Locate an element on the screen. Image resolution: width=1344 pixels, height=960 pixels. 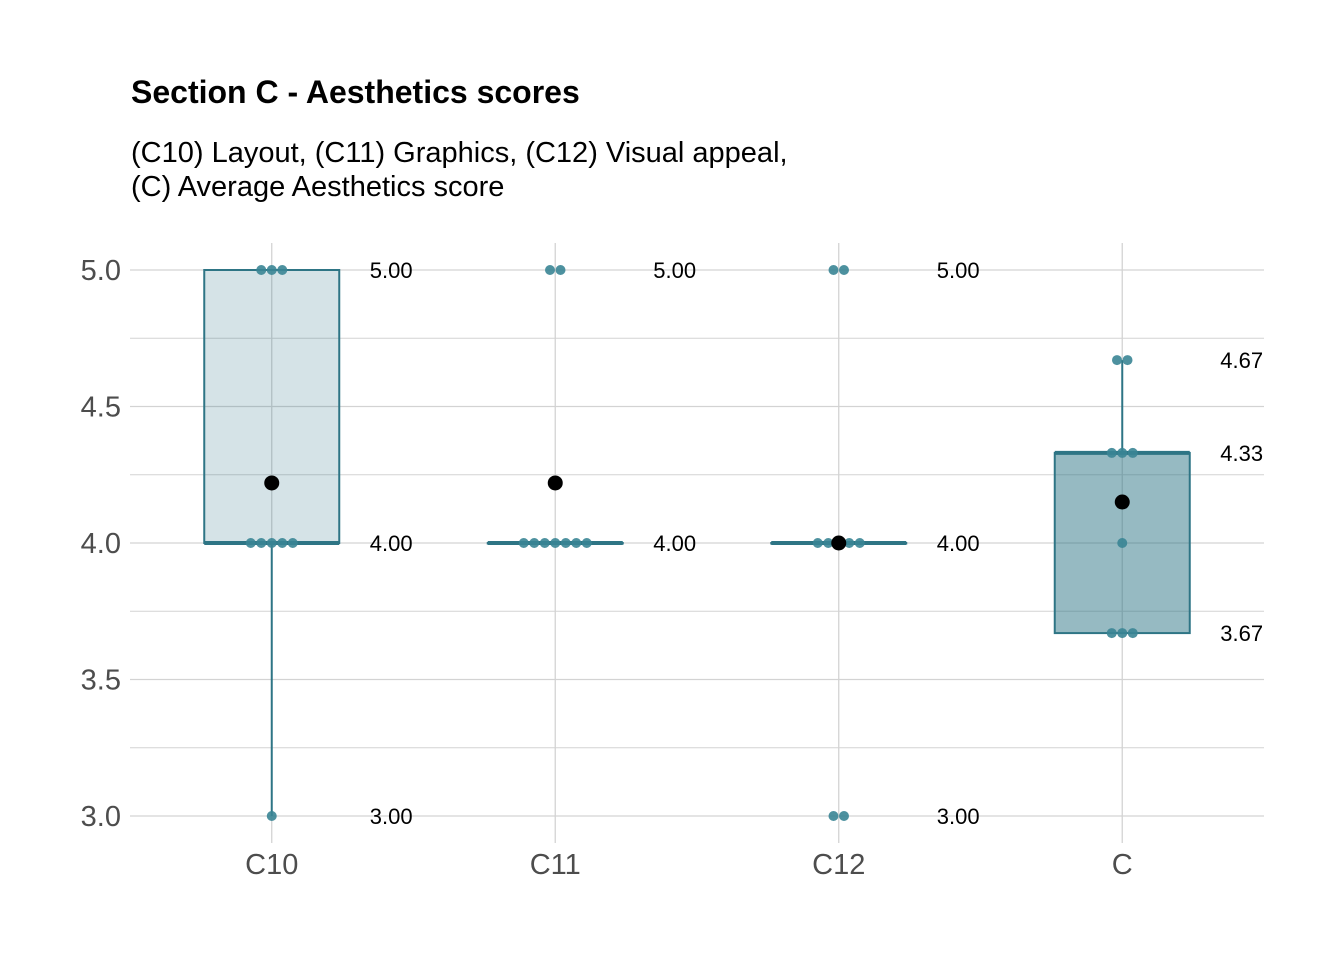
stat-label: 3.67 is located at coordinates (1241, 633).